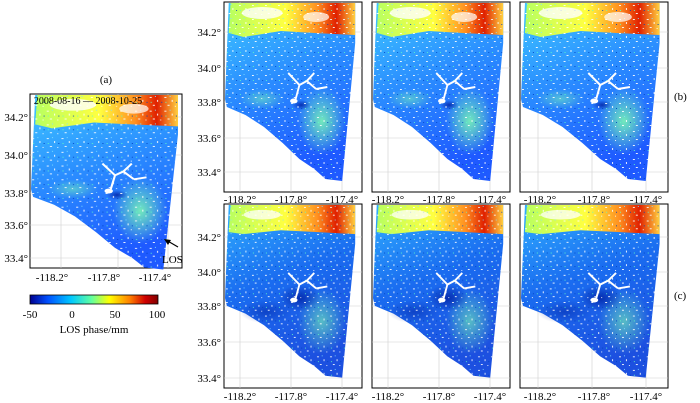  I want to click on row-label-c: (c), so click(680, 296).